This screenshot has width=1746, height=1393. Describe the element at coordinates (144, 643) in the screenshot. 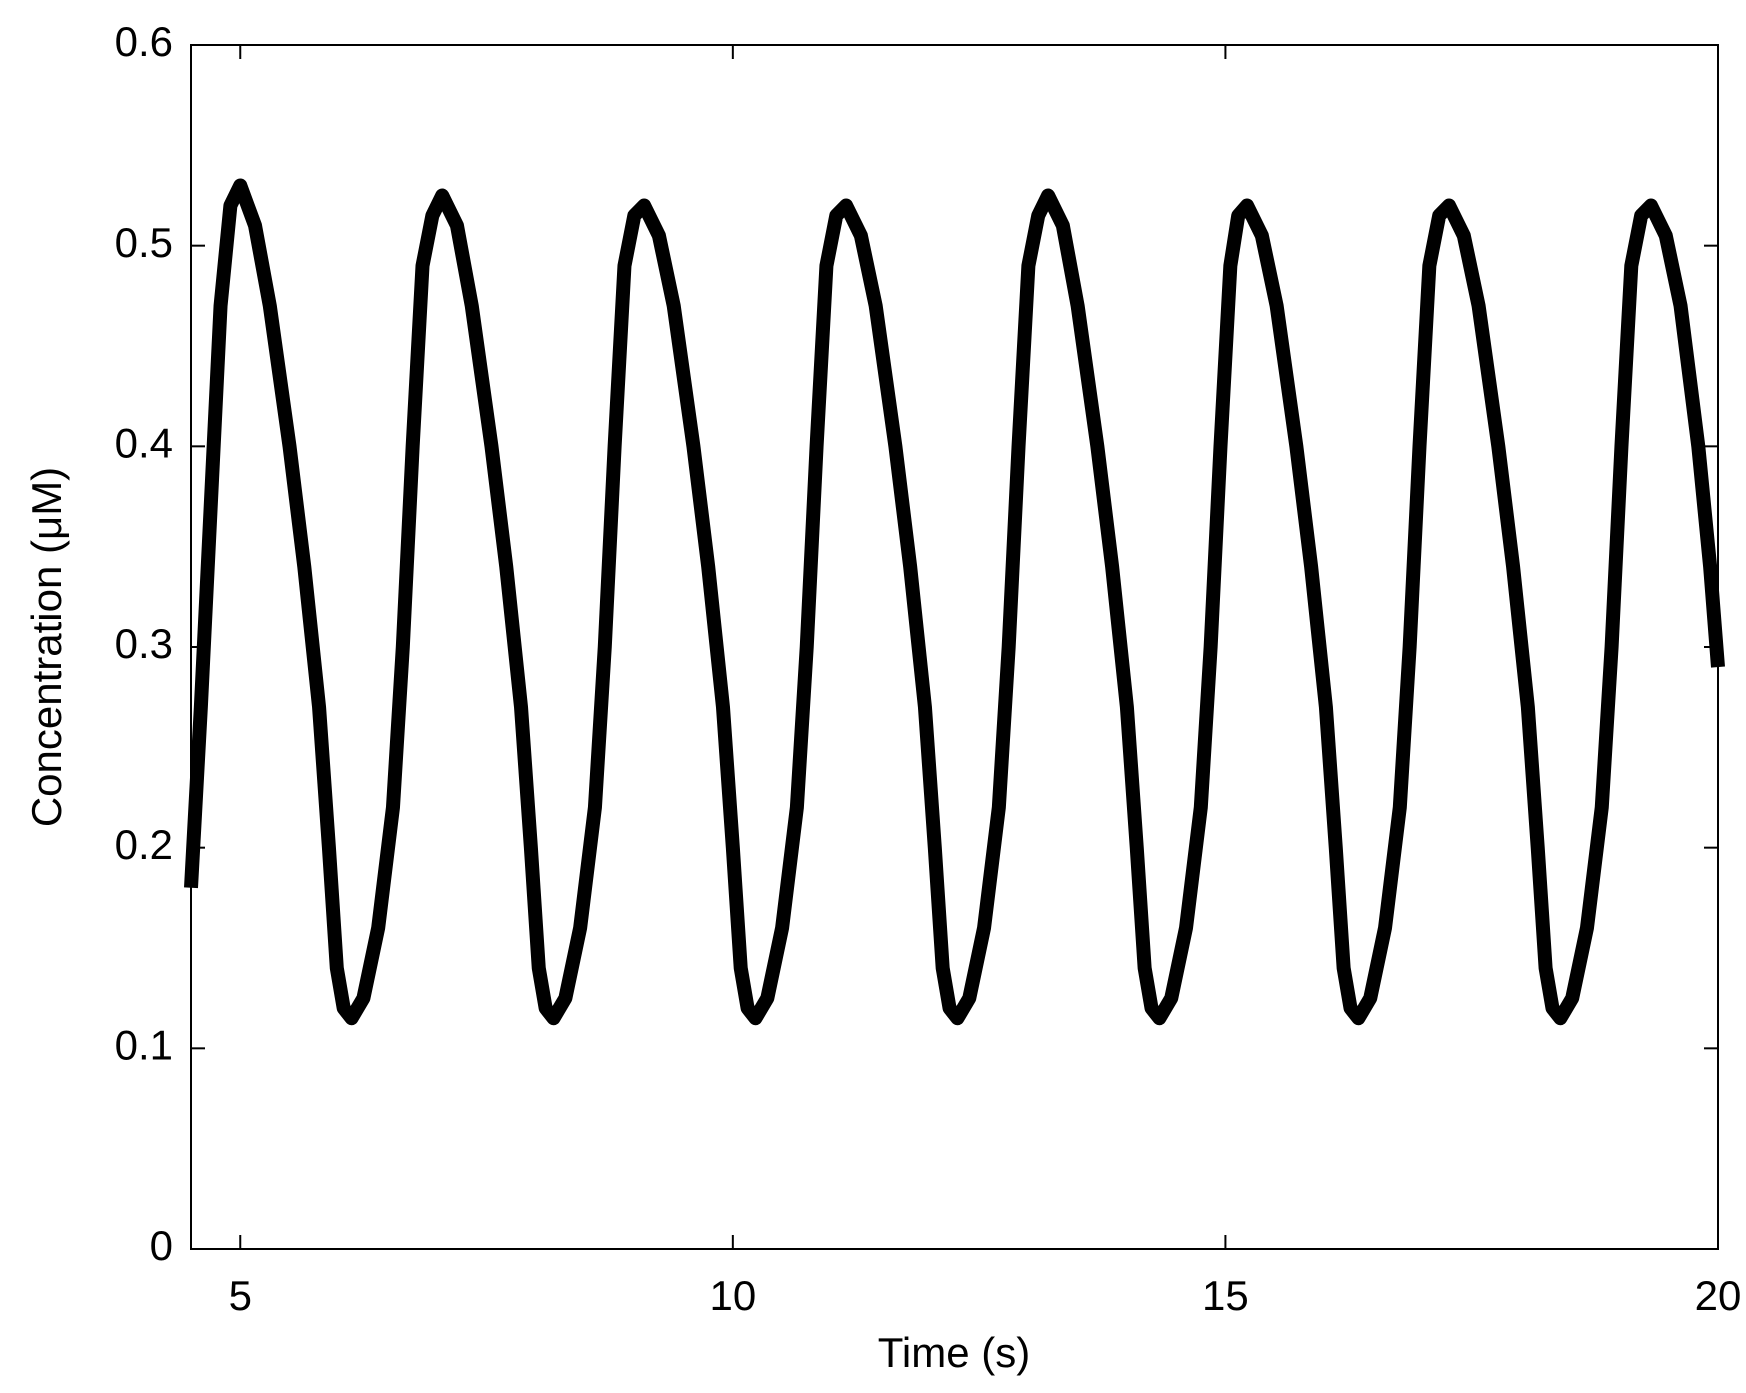

I see `y-tick-label: 0.3` at that location.